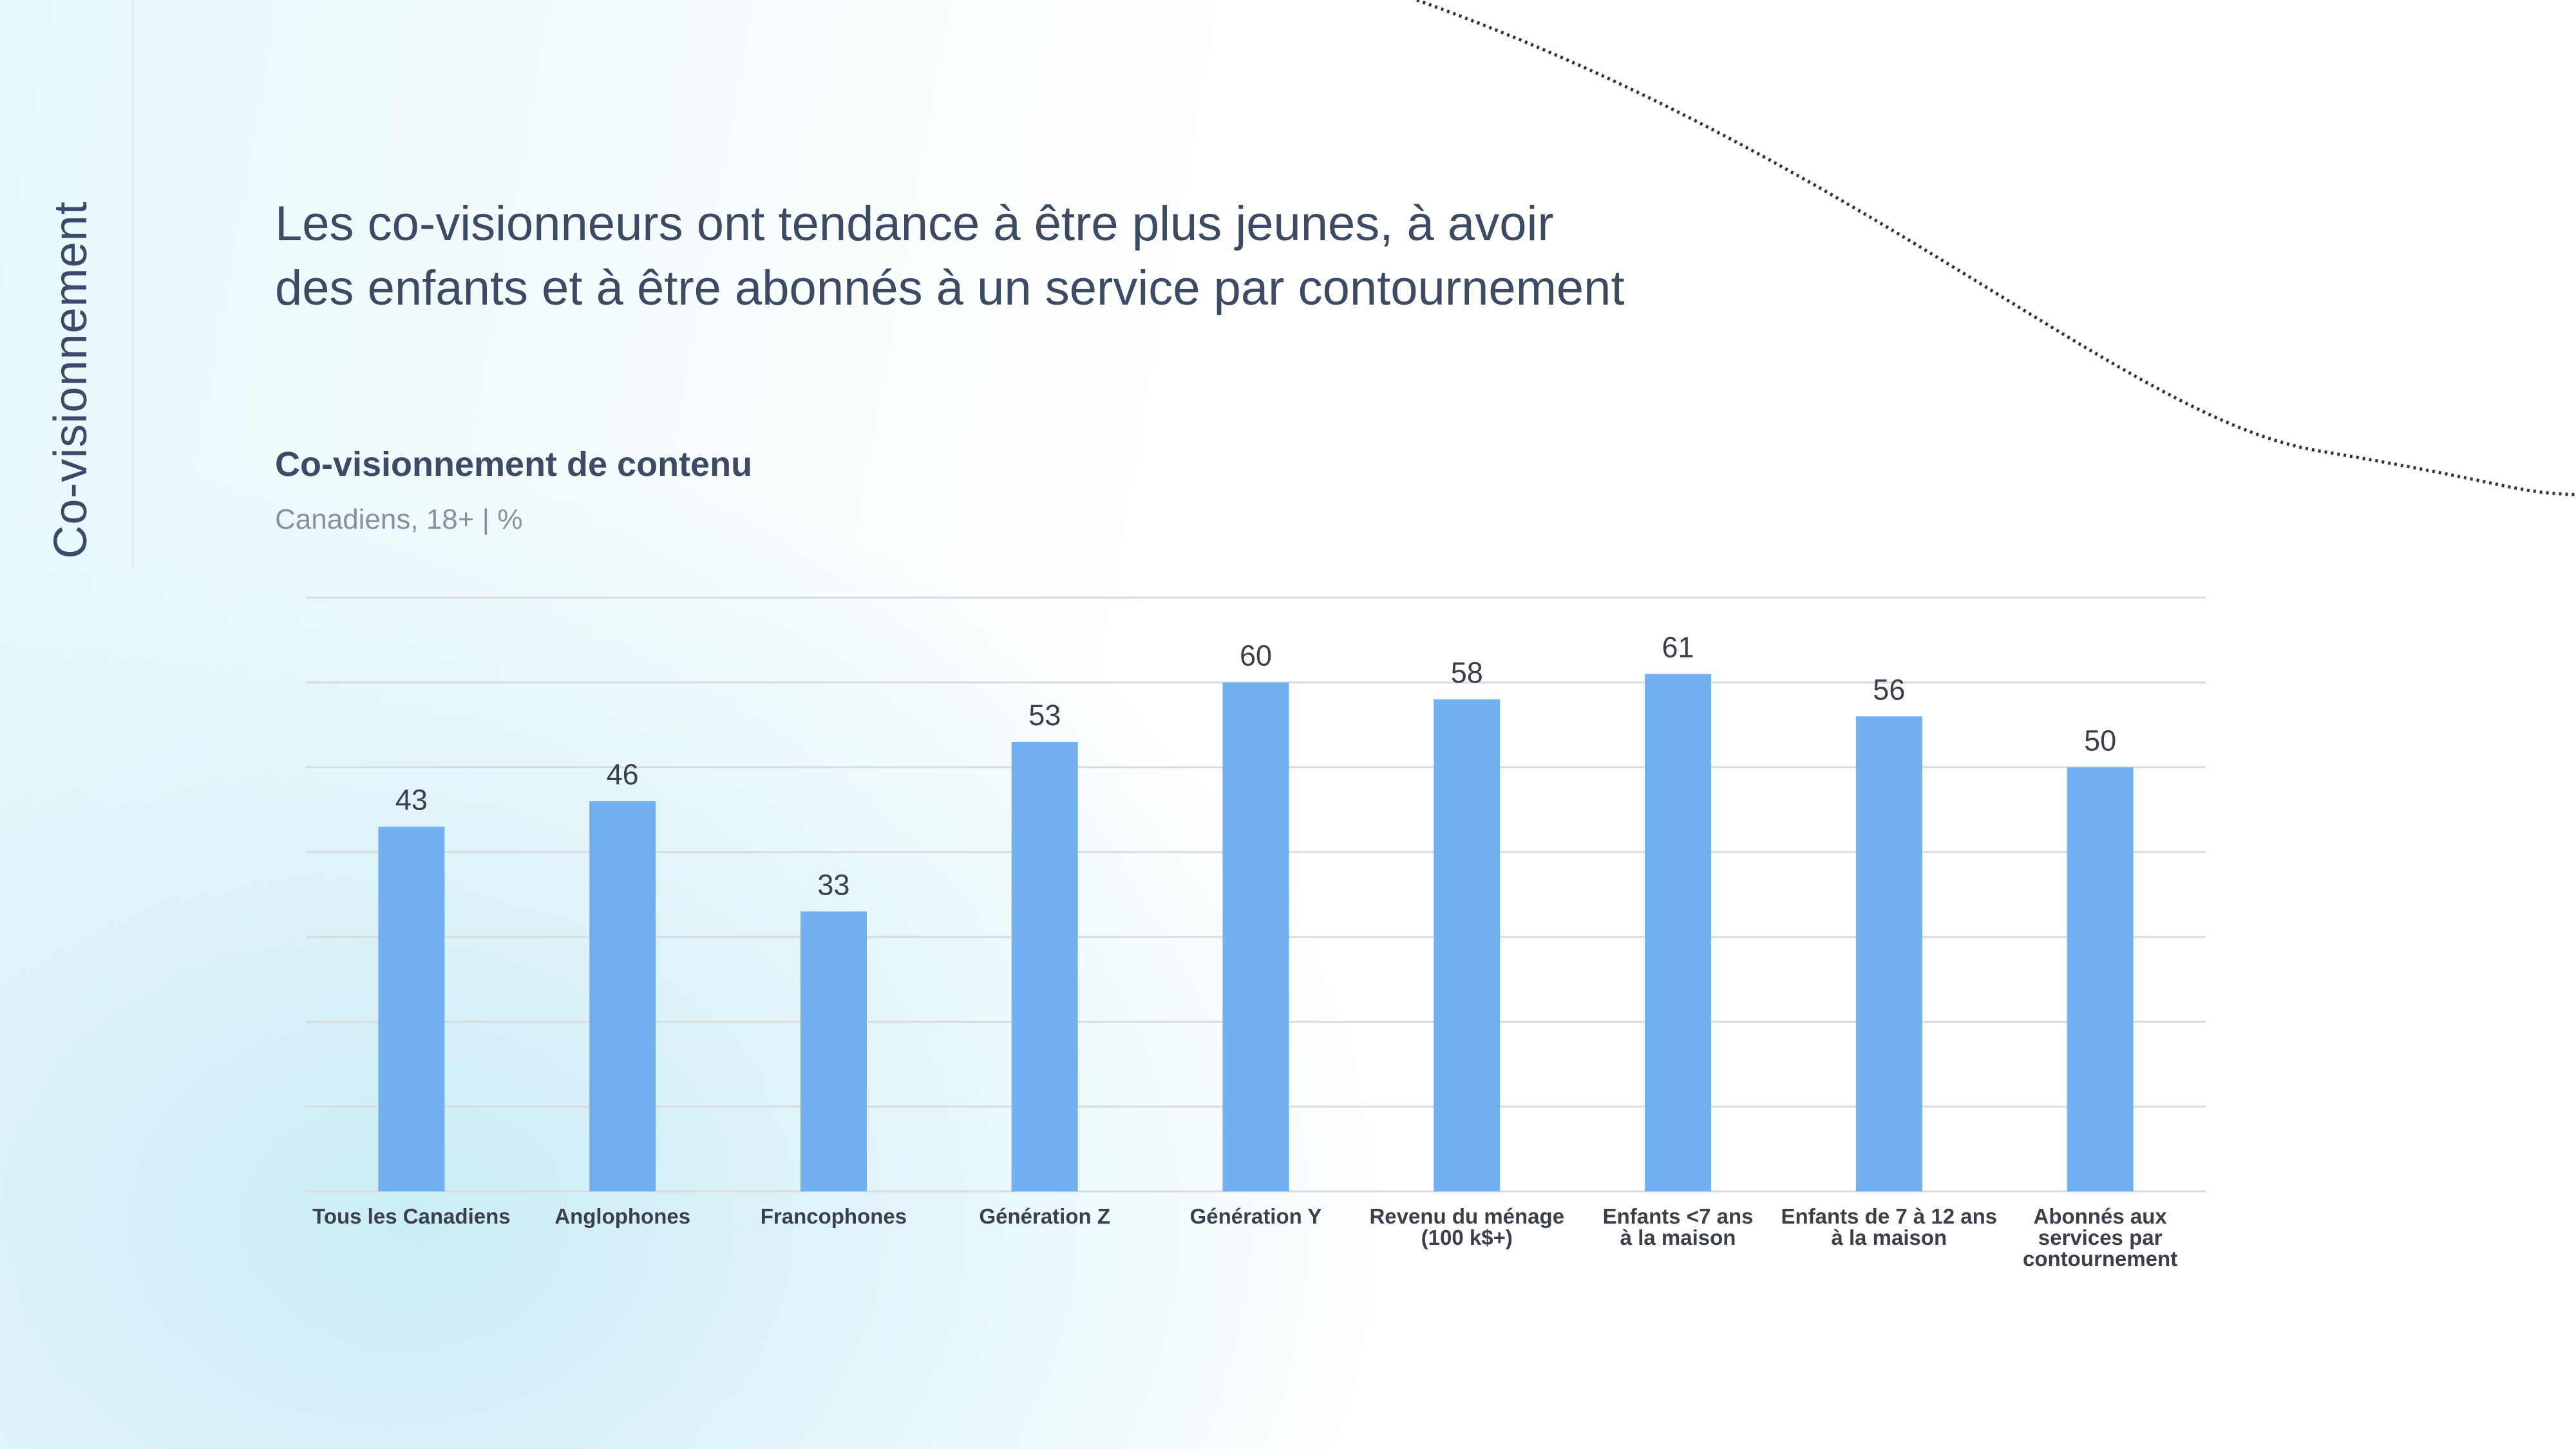 The width and height of the screenshot is (2576, 1449). Describe the element at coordinates (1467, 1226) in the screenshot. I see `category-label: Revenu du ménage (100 k$+)` at that location.